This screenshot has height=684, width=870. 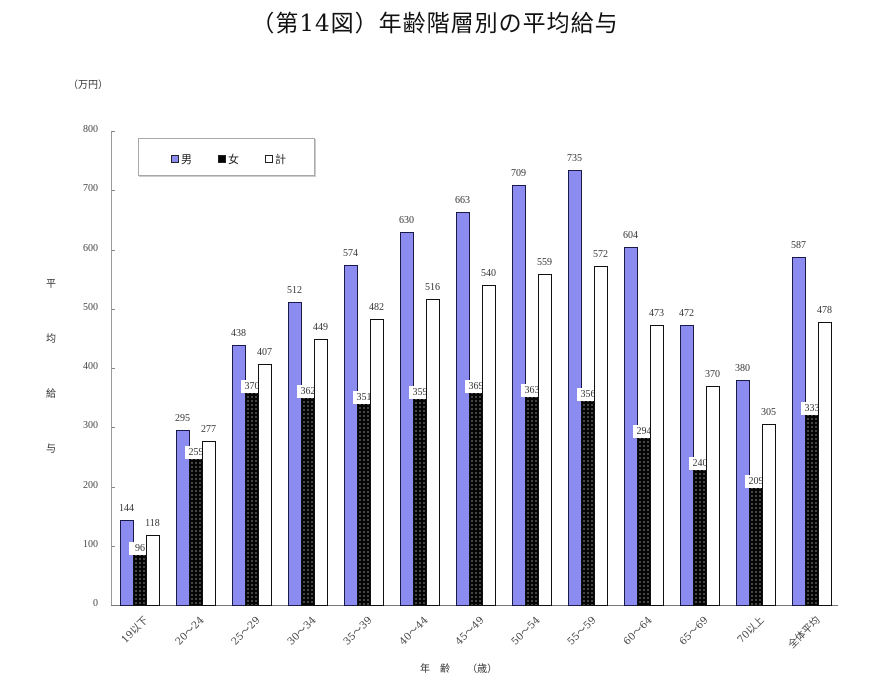 What do you see at coordinates (582, 631) in the screenshot?
I see `x-category-label: 55～59` at bounding box center [582, 631].